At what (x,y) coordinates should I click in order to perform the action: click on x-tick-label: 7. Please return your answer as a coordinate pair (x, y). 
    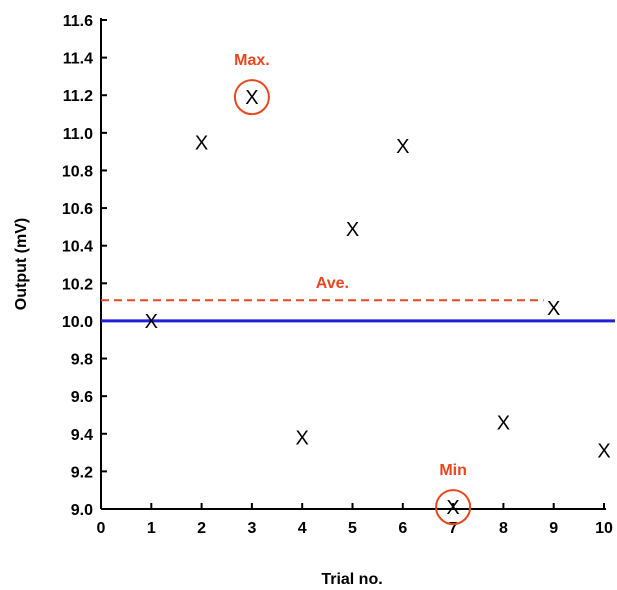
    Looking at the image, I should click on (453, 528).